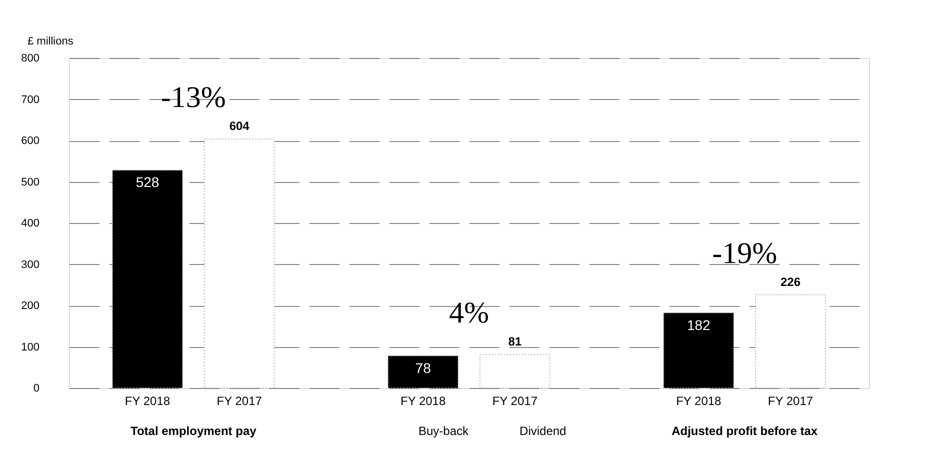 This screenshot has width=928, height=450. Describe the element at coordinates (30, 100) in the screenshot. I see `y-tick-label: 700` at that location.